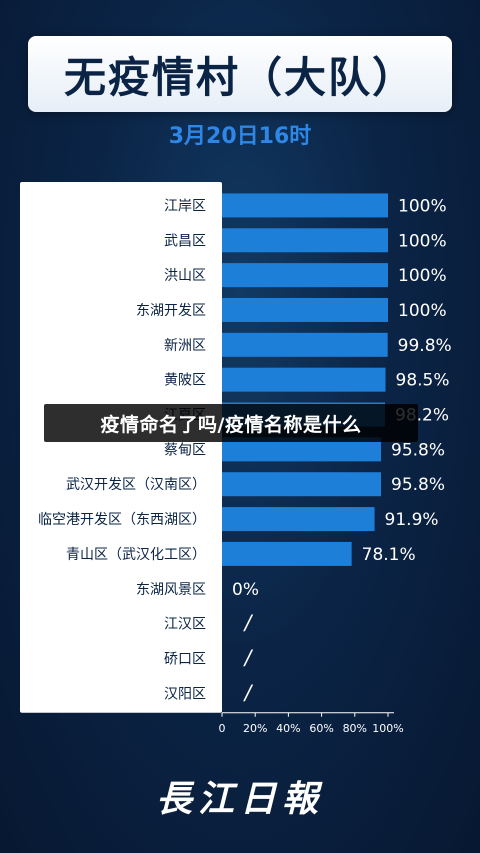 The height and width of the screenshot is (853, 480). I want to click on category-label: 洪山区, so click(185, 276).